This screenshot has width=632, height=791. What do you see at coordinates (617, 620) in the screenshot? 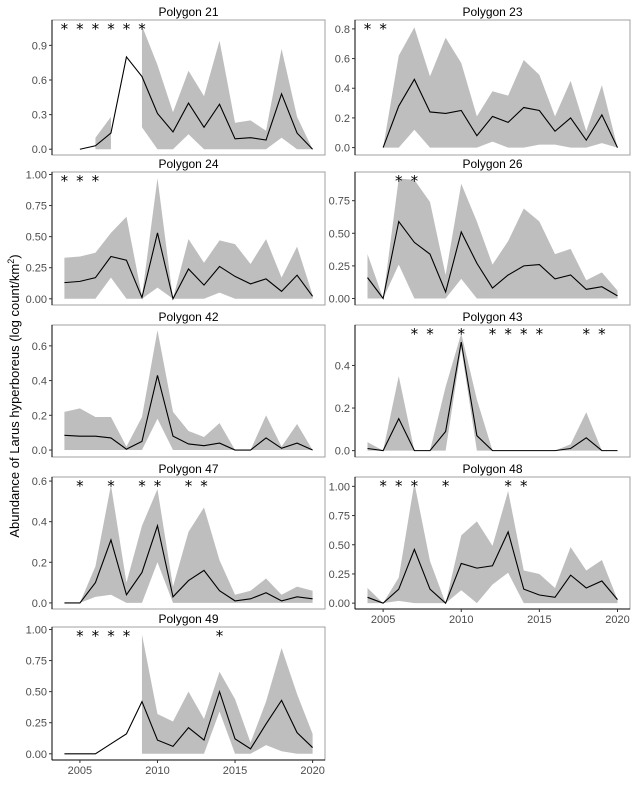
I see `x-tick-label: 2020` at bounding box center [617, 620].